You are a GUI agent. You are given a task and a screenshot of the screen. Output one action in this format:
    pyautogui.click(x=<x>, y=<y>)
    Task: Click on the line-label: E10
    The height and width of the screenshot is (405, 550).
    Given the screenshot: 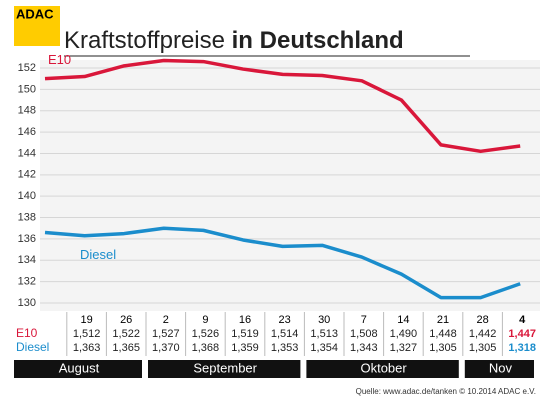 What is the action you would take?
    pyautogui.click(x=59, y=59)
    